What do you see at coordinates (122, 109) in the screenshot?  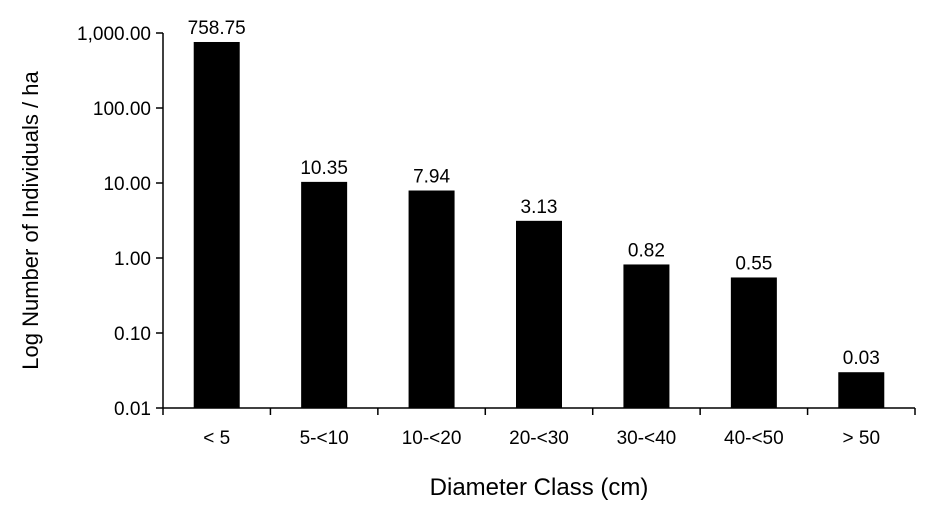 I see `y-tick-label: 100.00` at bounding box center [122, 109].